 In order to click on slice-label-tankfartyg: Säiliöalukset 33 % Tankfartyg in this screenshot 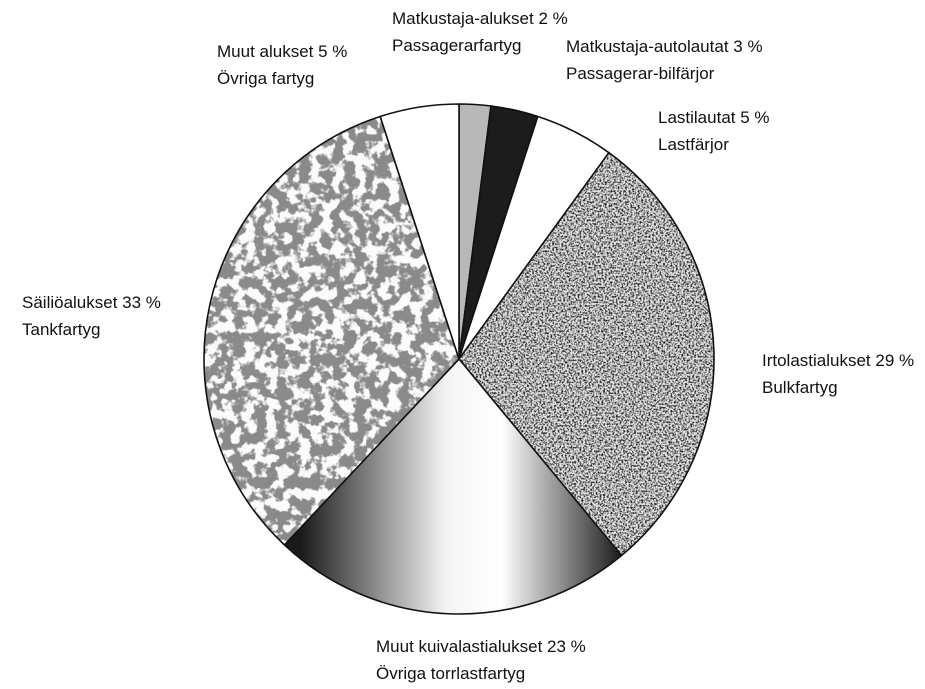, I will do `click(91, 316)`.